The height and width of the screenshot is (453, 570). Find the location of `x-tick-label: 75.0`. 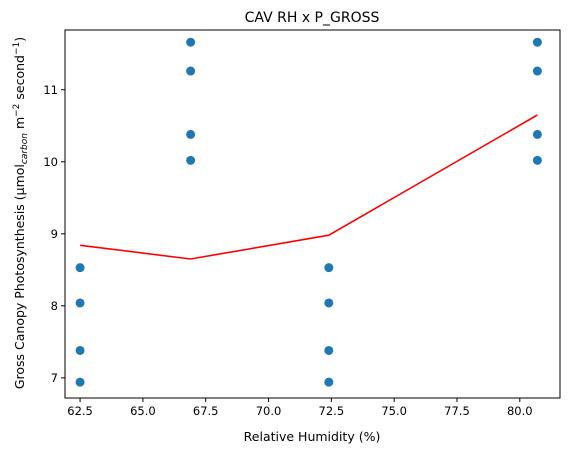

x-tick-label: 75.0 is located at coordinates (394, 411).